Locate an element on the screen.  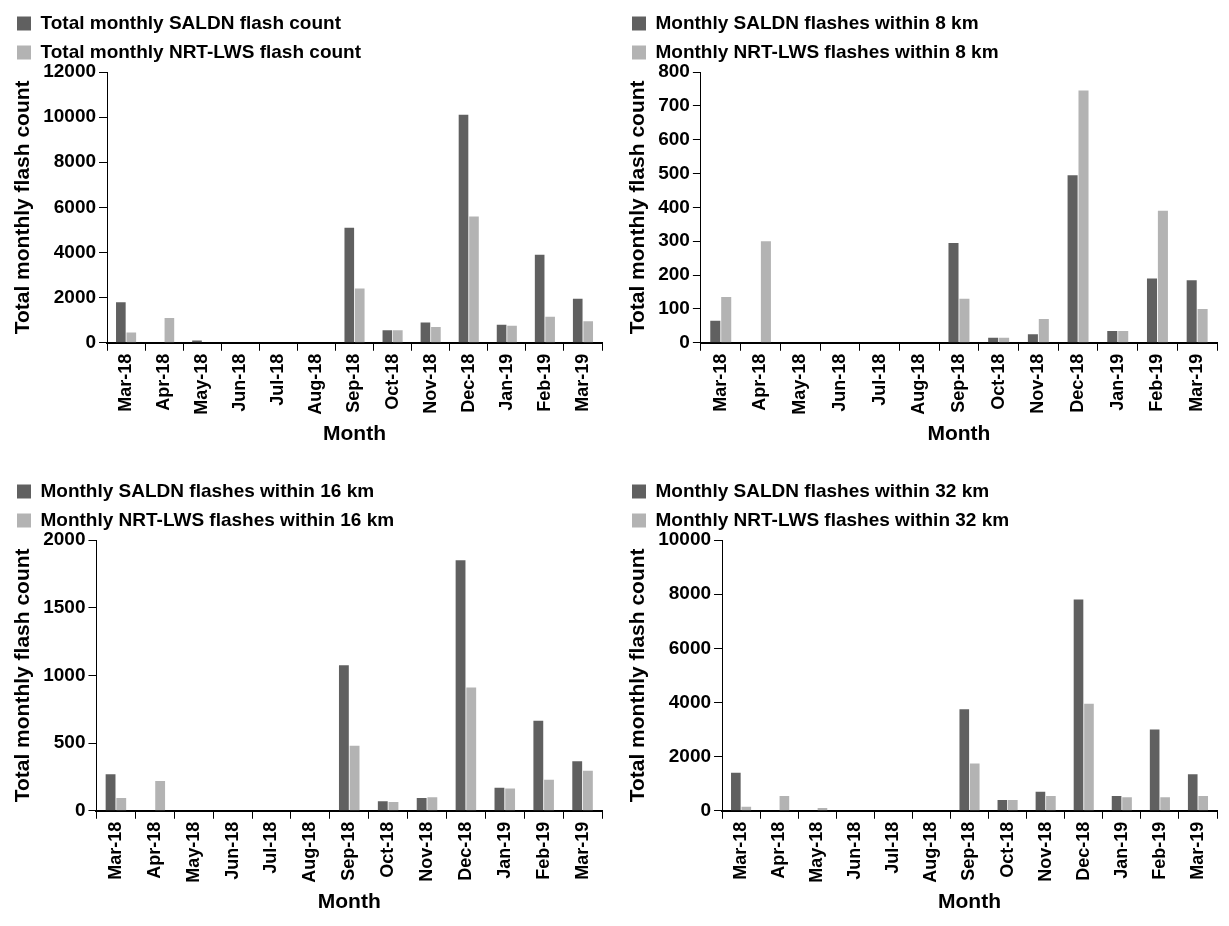
y-tick-label: 10000 is located at coordinates (685, 539).